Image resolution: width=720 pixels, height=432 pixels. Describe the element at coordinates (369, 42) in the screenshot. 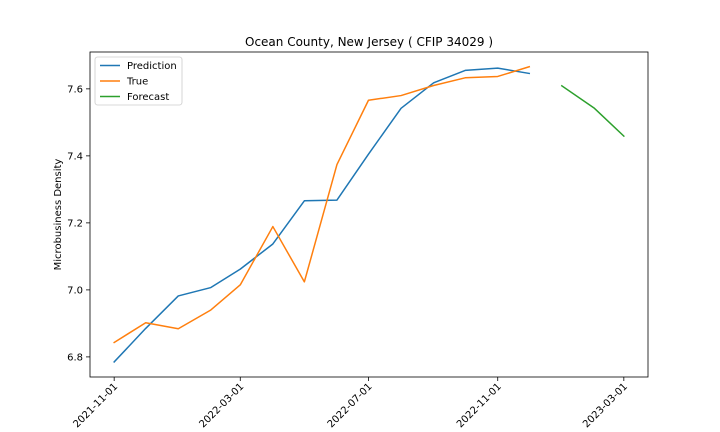

I see `chart-title: Ocean County, New Jersey ( CFIP 34029 )` at that location.